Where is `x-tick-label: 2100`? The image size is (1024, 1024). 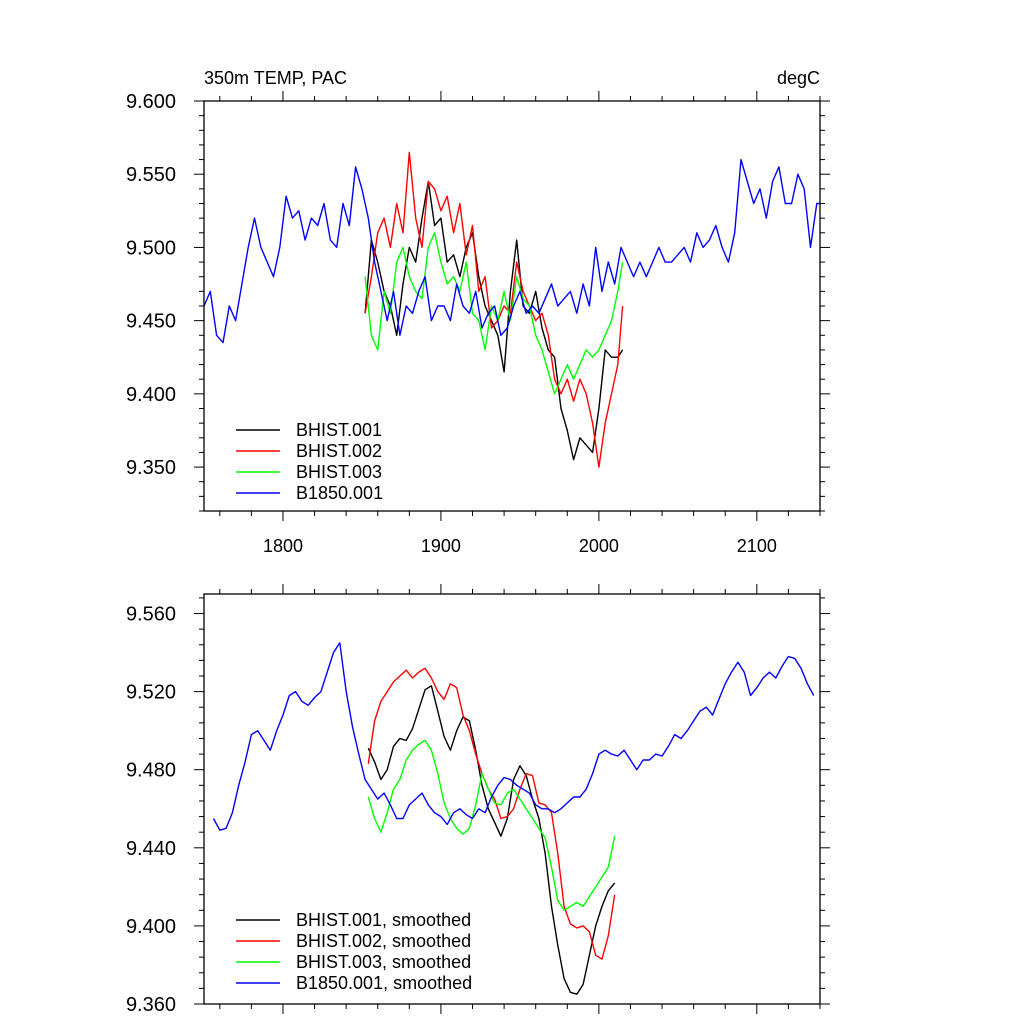
x-tick-label: 2100 is located at coordinates (757, 546).